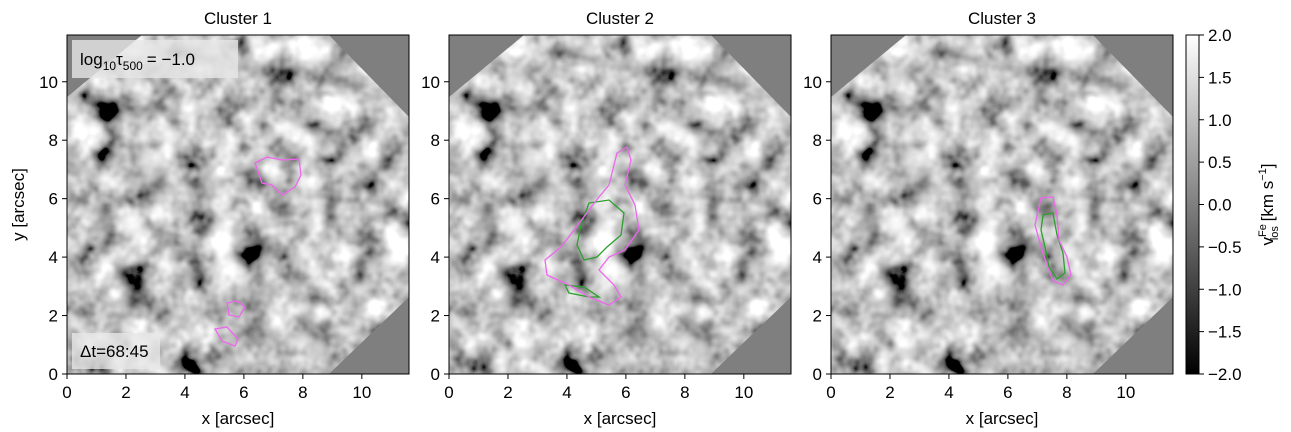  I want to click on colorbar-tick-label: −1.5, so click(1225, 332).